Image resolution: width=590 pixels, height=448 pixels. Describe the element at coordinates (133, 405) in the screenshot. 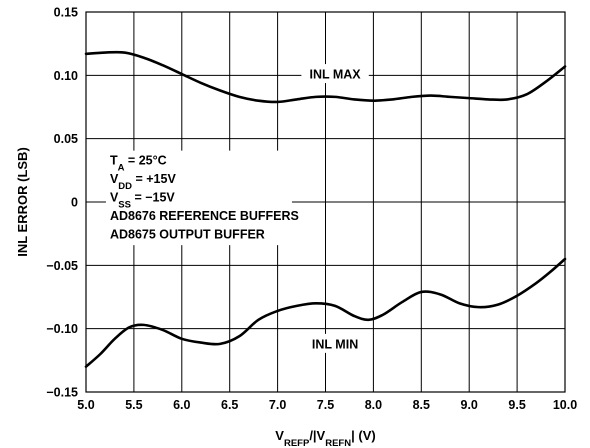

I see `x-tick-label: 5.5` at that location.